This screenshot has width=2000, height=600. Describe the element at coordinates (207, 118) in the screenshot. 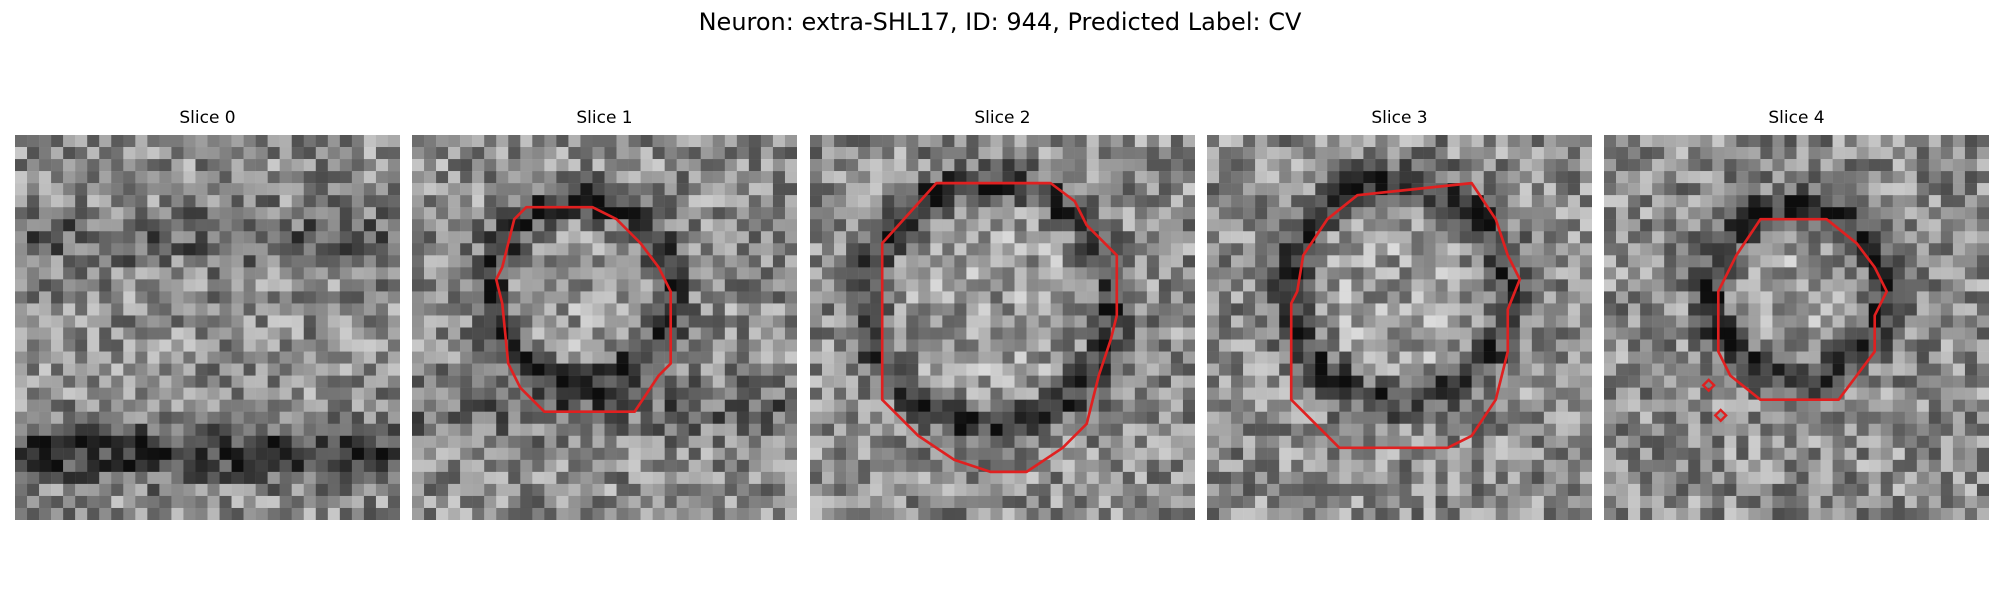

I see `slice-title: Slice 0` at that location.